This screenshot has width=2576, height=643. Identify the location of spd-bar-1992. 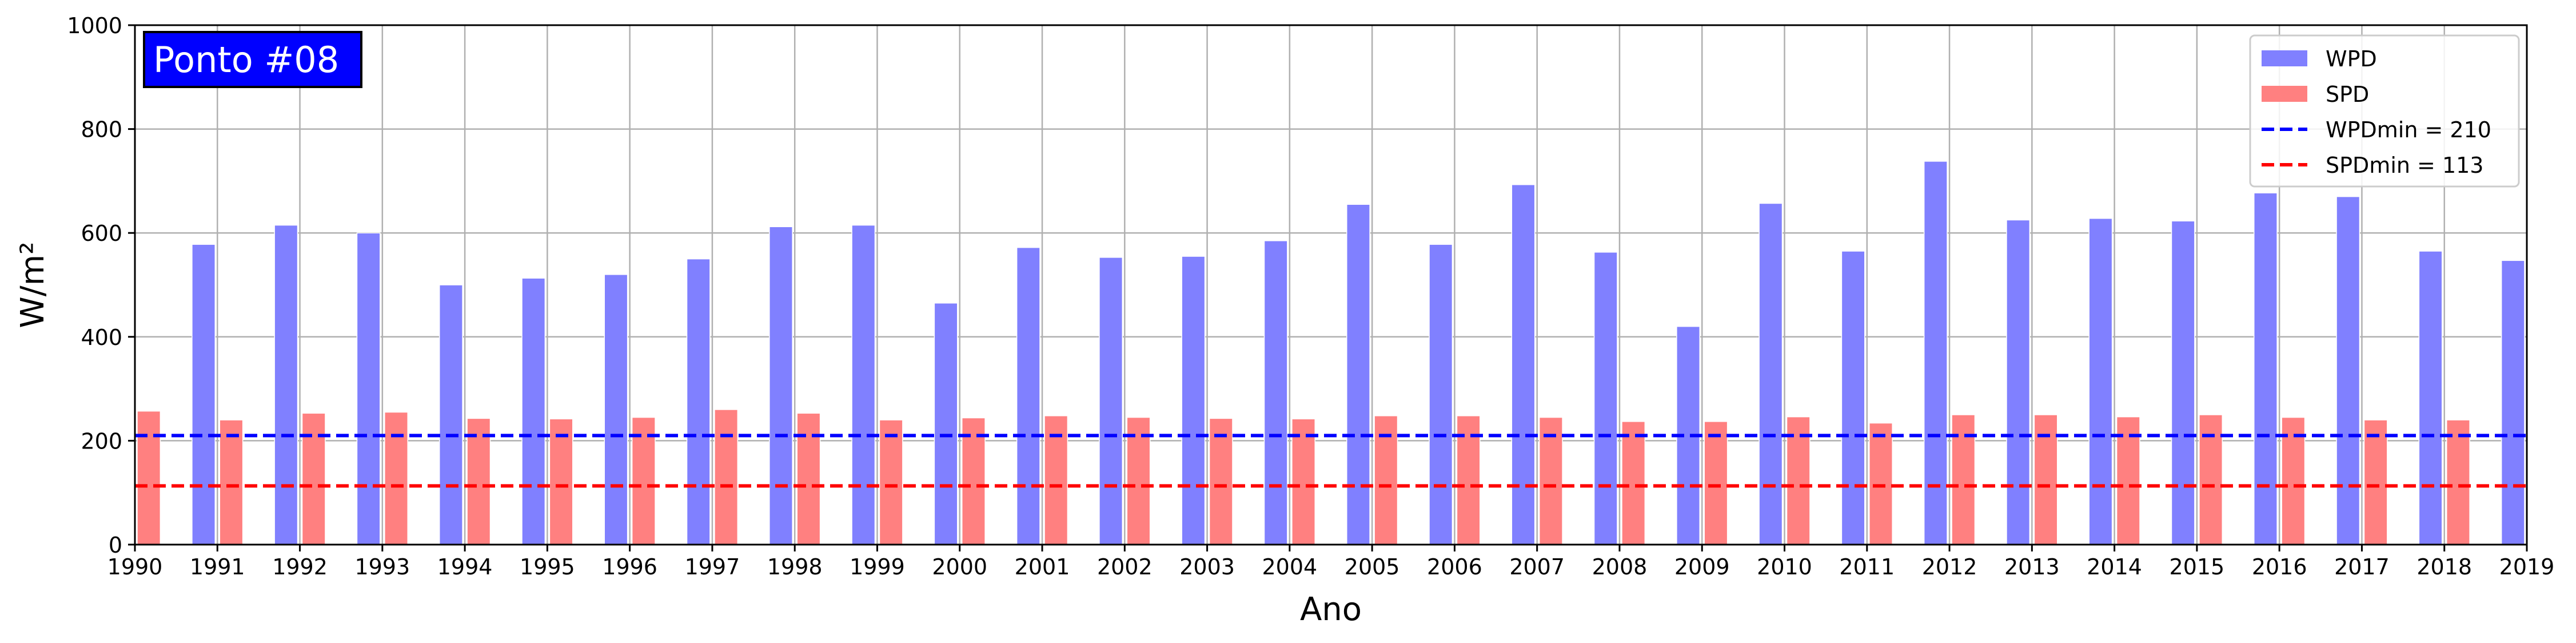
(313, 478).